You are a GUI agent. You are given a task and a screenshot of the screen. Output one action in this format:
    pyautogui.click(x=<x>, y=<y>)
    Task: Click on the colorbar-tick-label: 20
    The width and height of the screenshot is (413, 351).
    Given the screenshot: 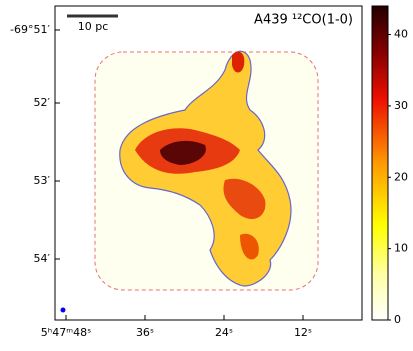 What is the action you would take?
    pyautogui.click(x=401, y=176)
    